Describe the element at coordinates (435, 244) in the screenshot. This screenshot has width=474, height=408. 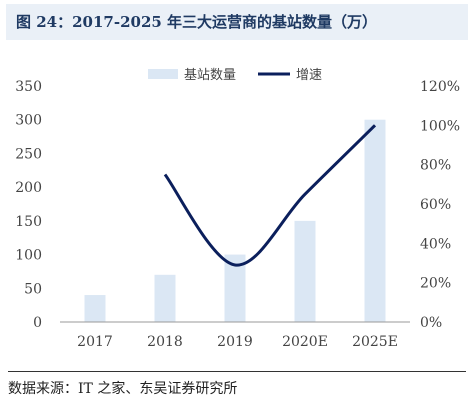
I see `y-right-tick-label: 40%` at that location.